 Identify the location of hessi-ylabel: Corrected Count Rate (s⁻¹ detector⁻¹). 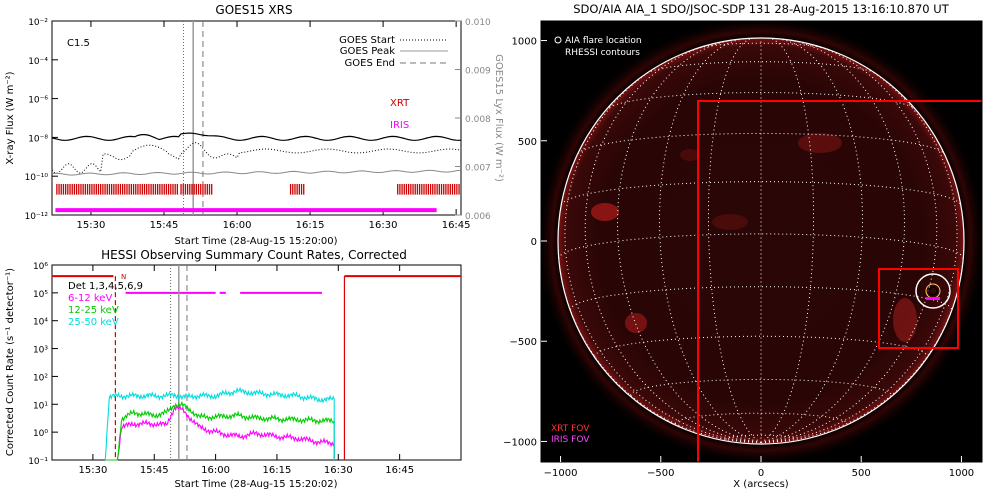
(10, 362).